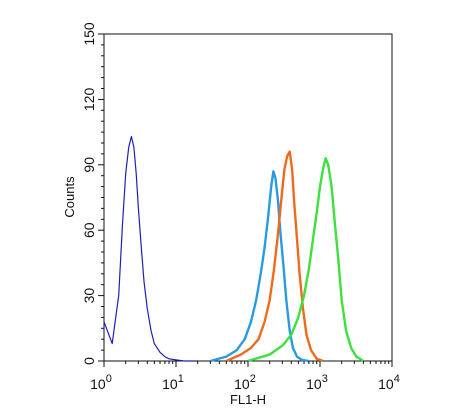 The width and height of the screenshot is (462, 415). Describe the element at coordinates (245, 382) in the screenshot. I see `x-tick-label: 10²` at that location.